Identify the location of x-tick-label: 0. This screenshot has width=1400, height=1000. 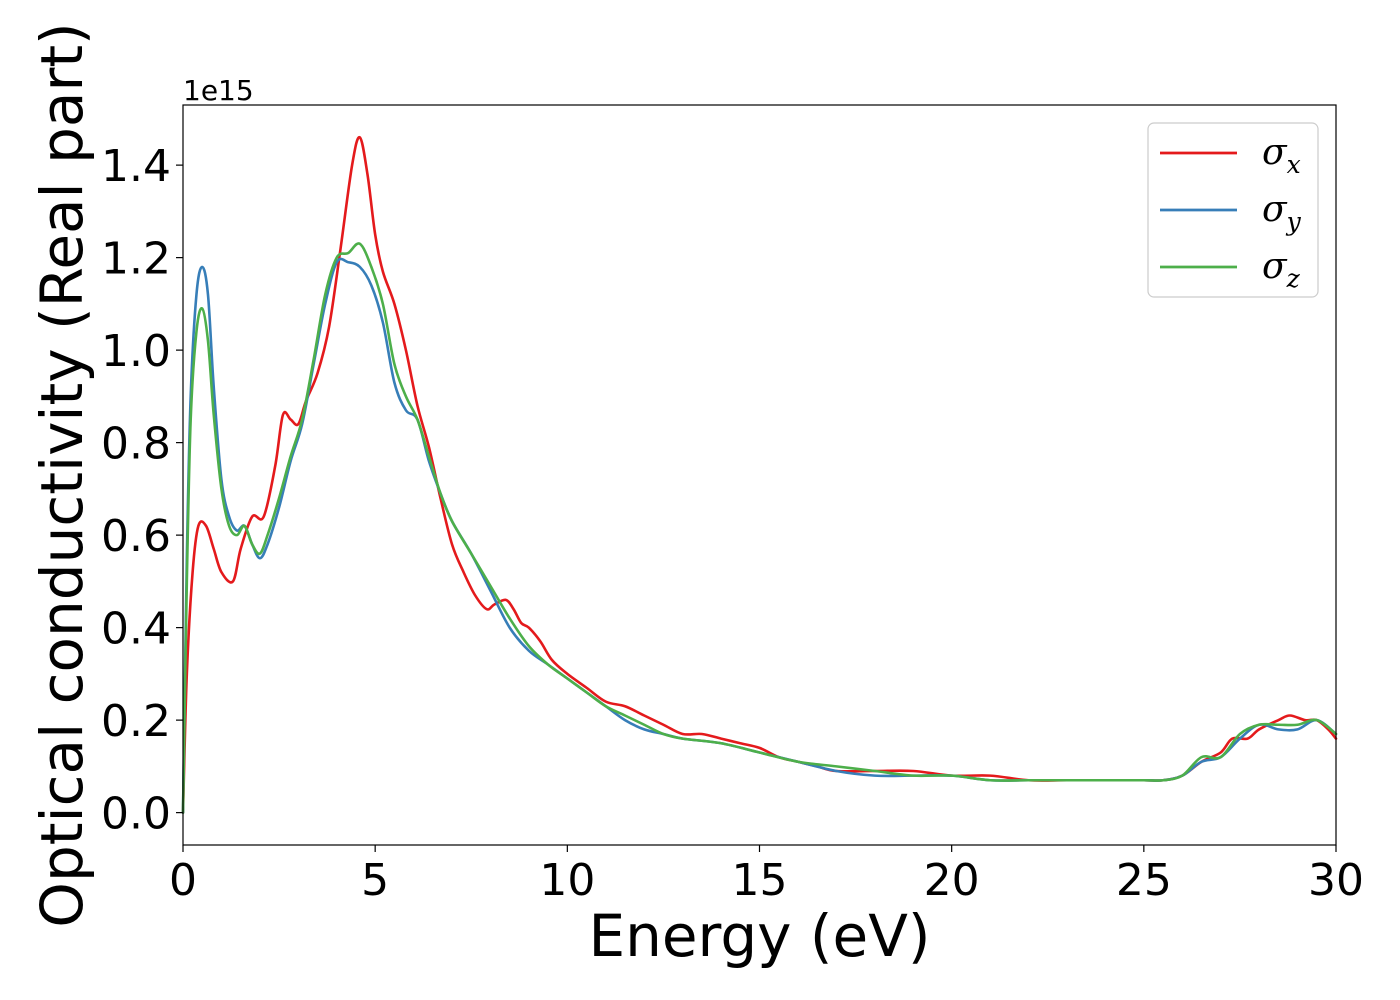
(183, 880).